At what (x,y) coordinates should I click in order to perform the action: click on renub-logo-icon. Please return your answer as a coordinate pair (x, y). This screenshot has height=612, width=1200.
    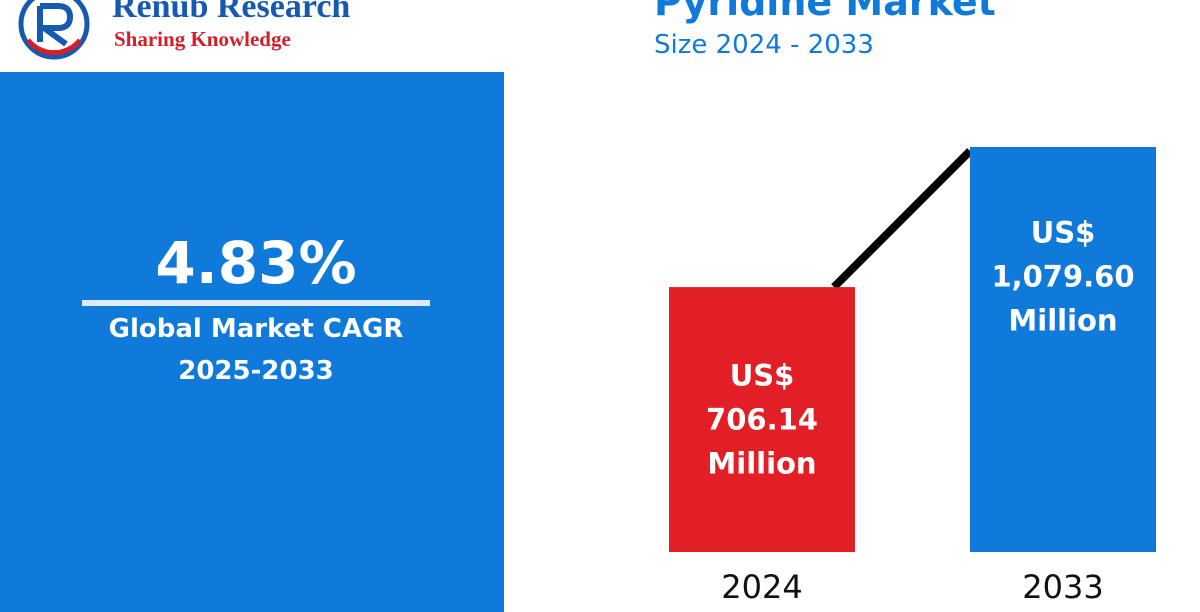
    Looking at the image, I should click on (54, 30).